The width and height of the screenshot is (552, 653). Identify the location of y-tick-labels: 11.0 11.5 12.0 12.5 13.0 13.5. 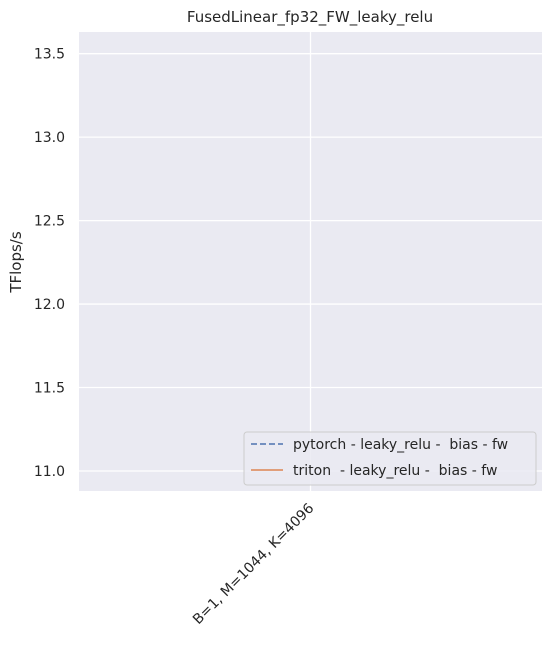
(49, 263).